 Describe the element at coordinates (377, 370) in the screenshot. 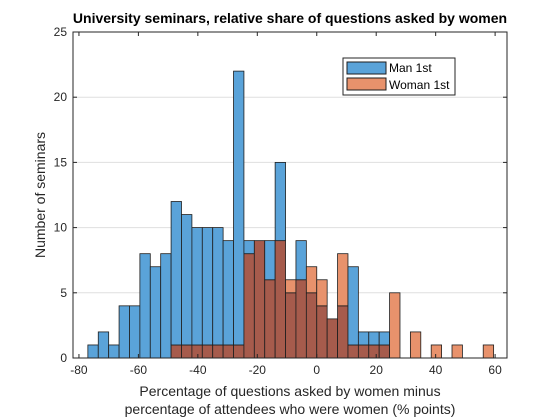

I see `x-tick-label: 20` at that location.